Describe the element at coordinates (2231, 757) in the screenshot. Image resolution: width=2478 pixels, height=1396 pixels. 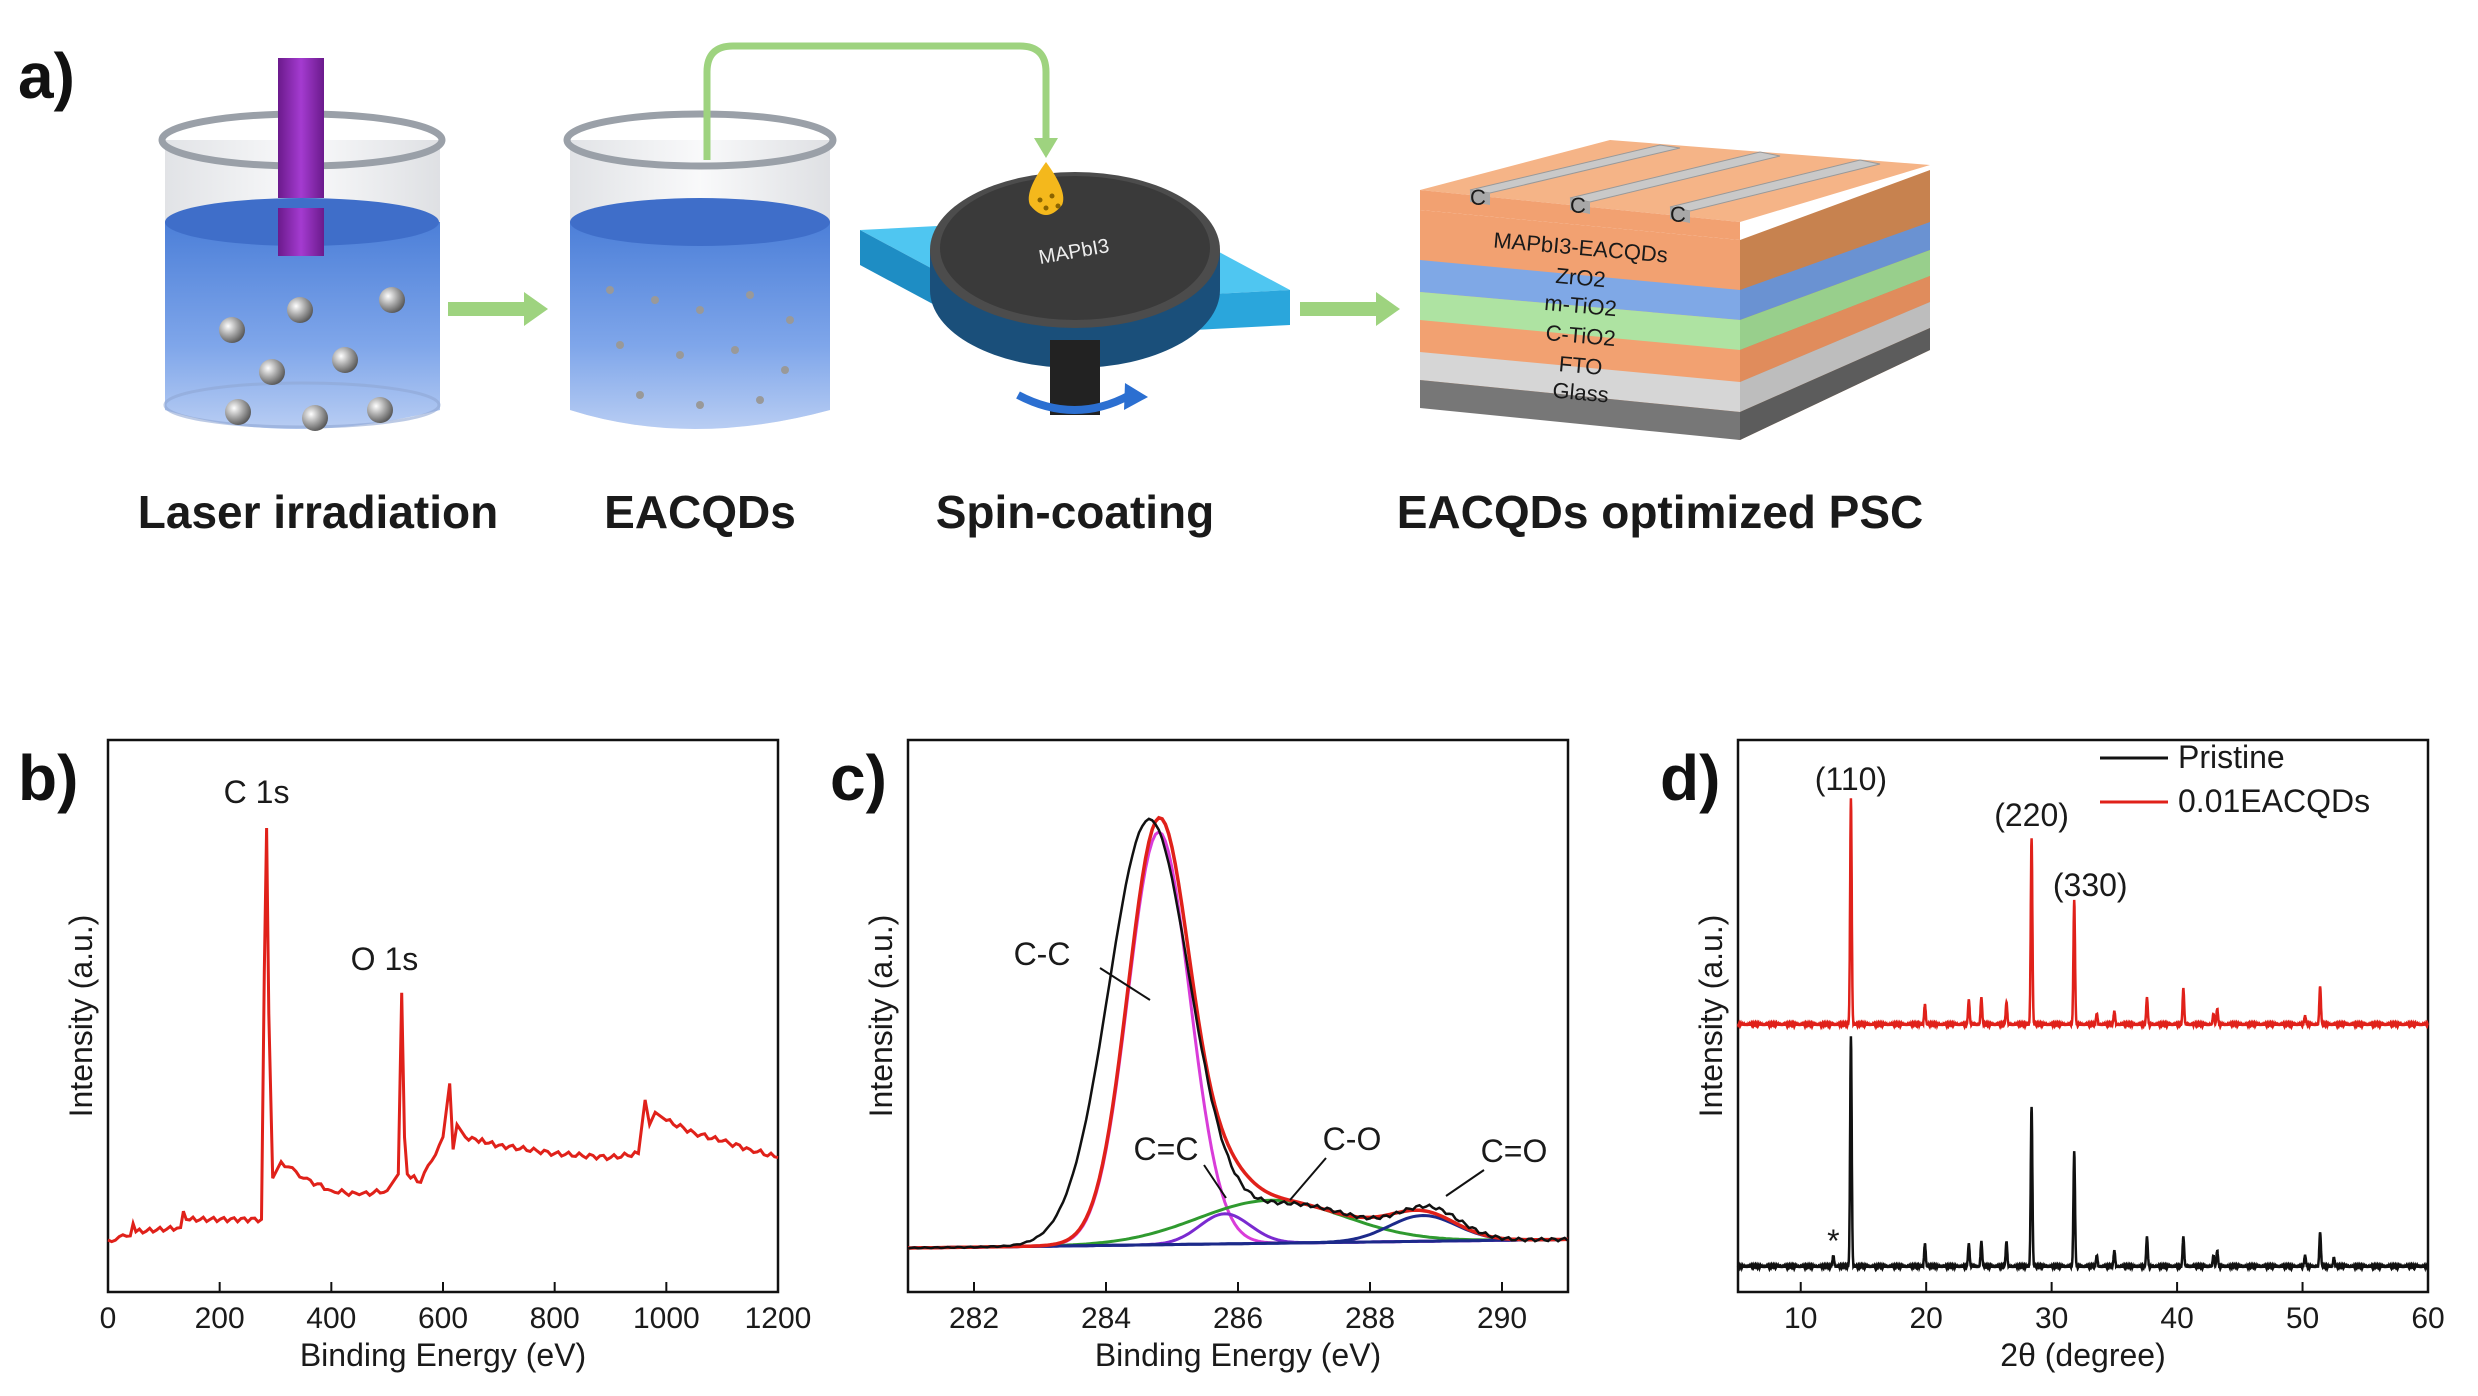
I see `legend-label: Pristine` at that location.